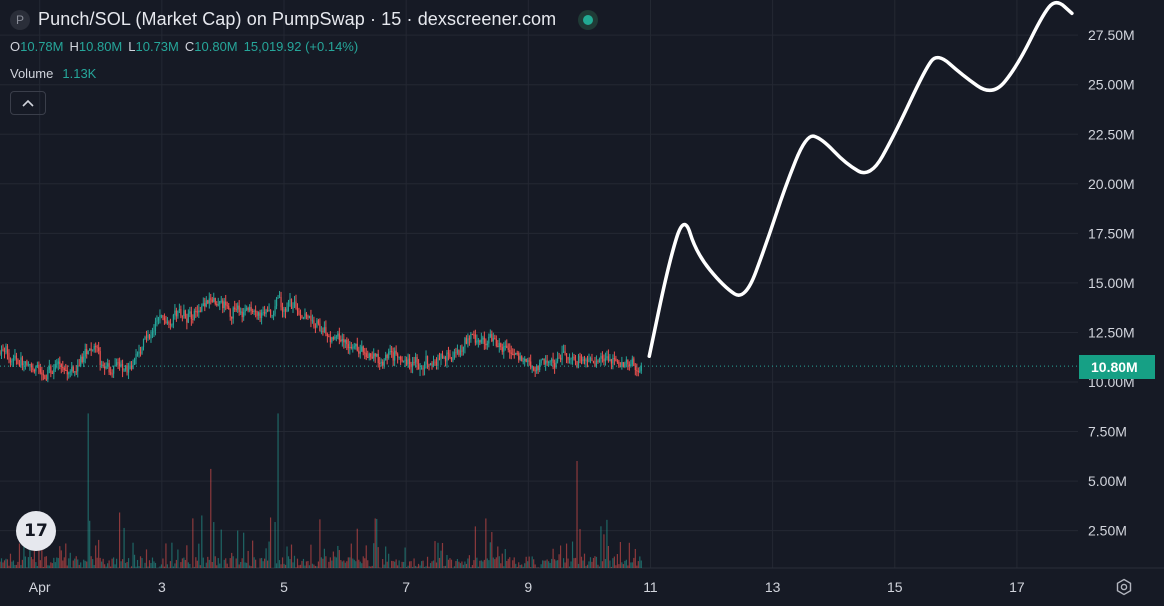 This screenshot has width=1164, height=606. Describe the element at coordinates (42, 46) in the screenshot. I see `open-value: 10.78M` at that location.